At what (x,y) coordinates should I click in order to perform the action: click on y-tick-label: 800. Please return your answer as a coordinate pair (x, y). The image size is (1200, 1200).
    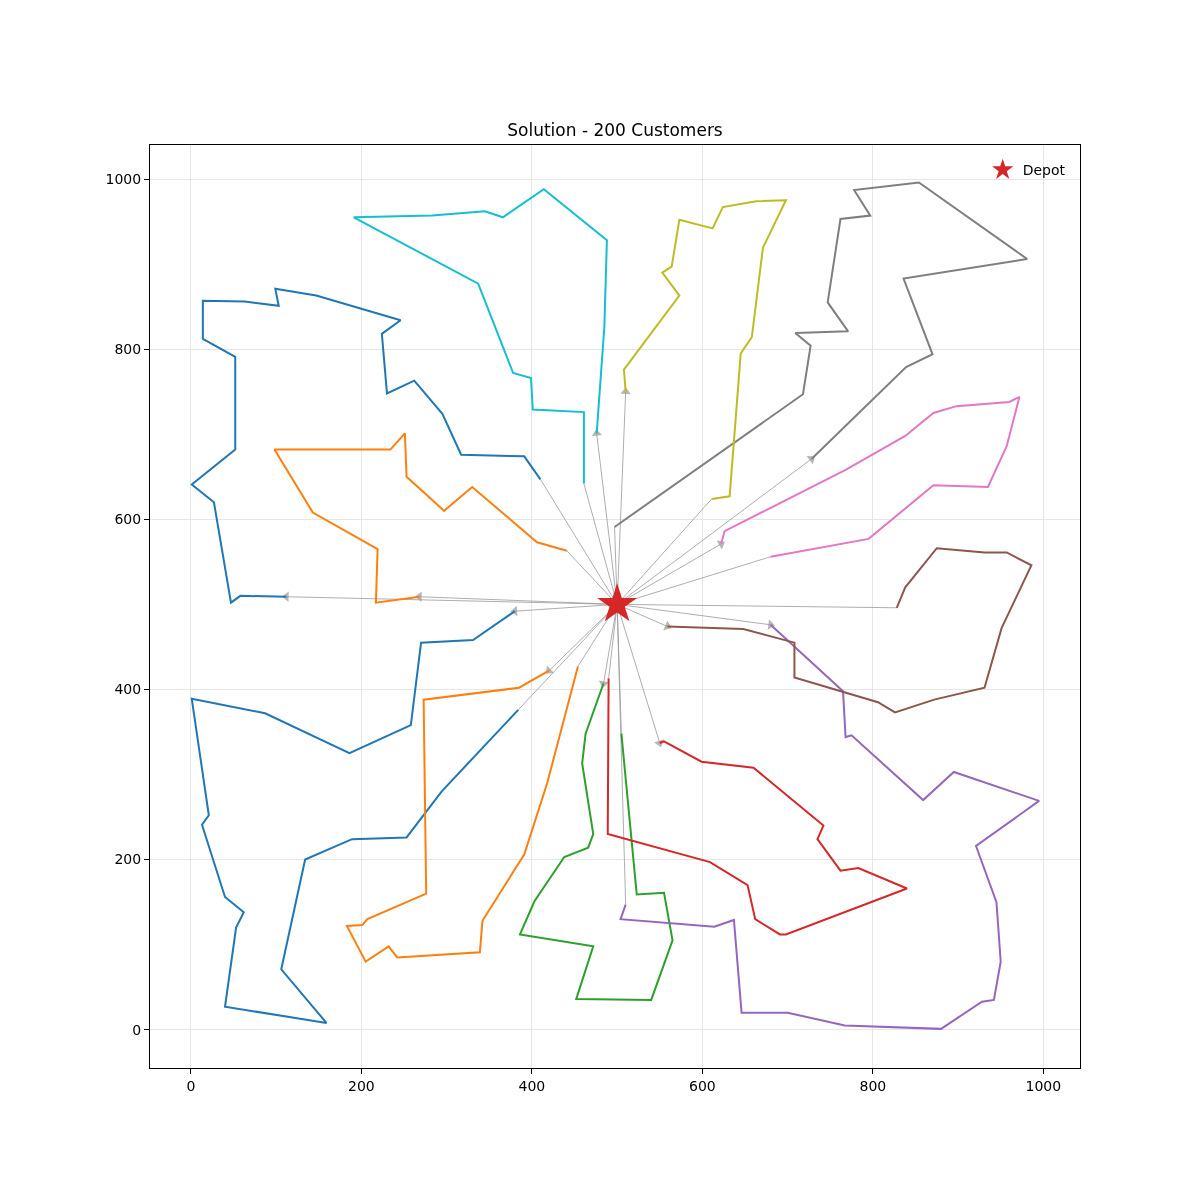
    Looking at the image, I should click on (128, 349).